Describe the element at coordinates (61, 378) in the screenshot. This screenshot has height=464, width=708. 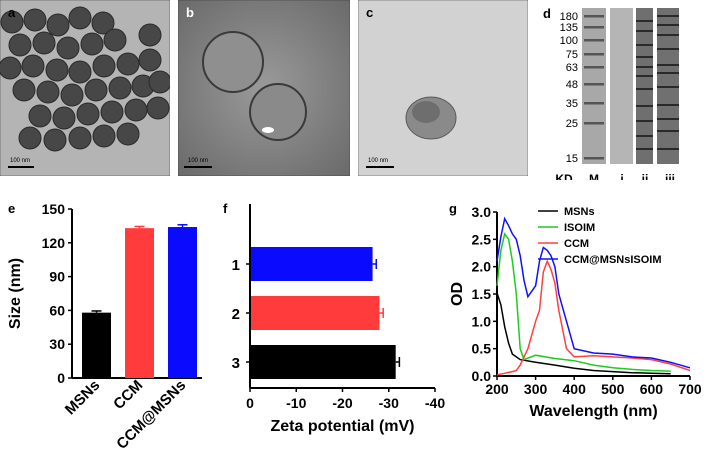
I see `y-tick-label: 0` at that location.